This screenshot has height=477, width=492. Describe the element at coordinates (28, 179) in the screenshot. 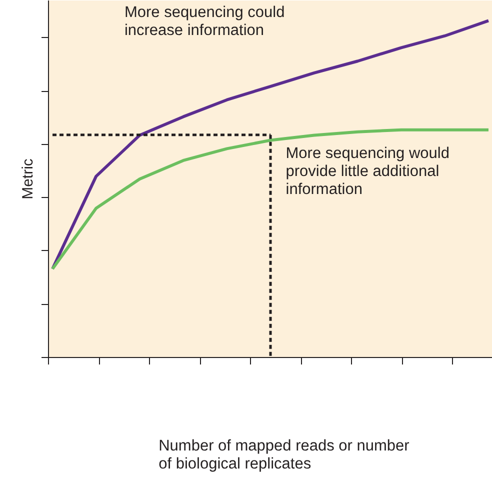

I see `y-axis-title: Metric` at that location.